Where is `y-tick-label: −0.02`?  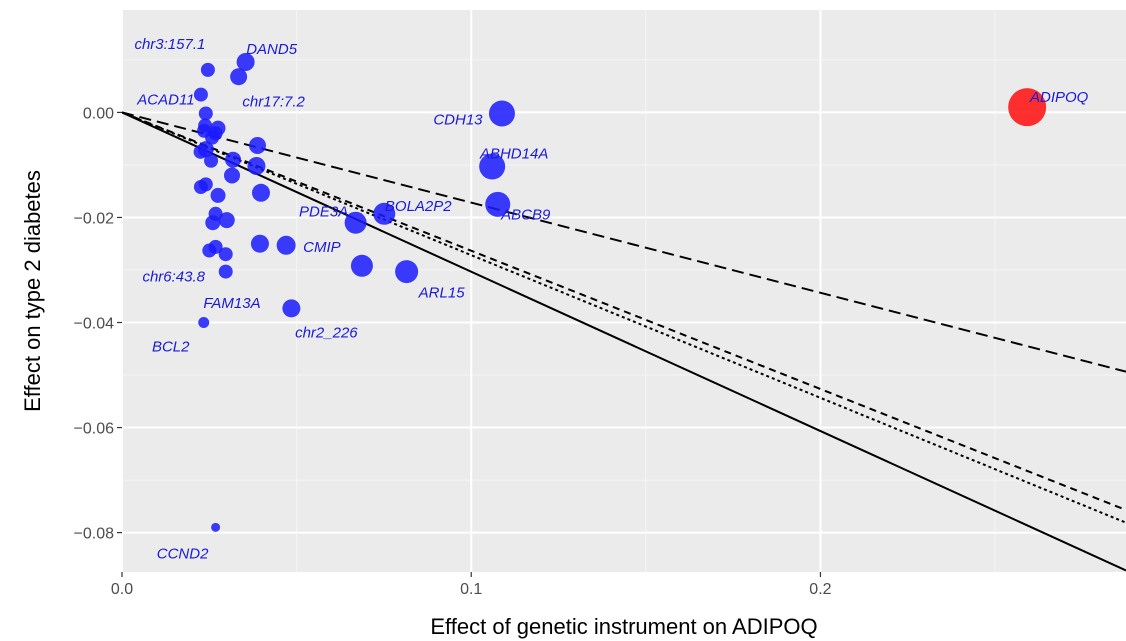
y-tick-label: −0.02 is located at coordinates (94, 218).